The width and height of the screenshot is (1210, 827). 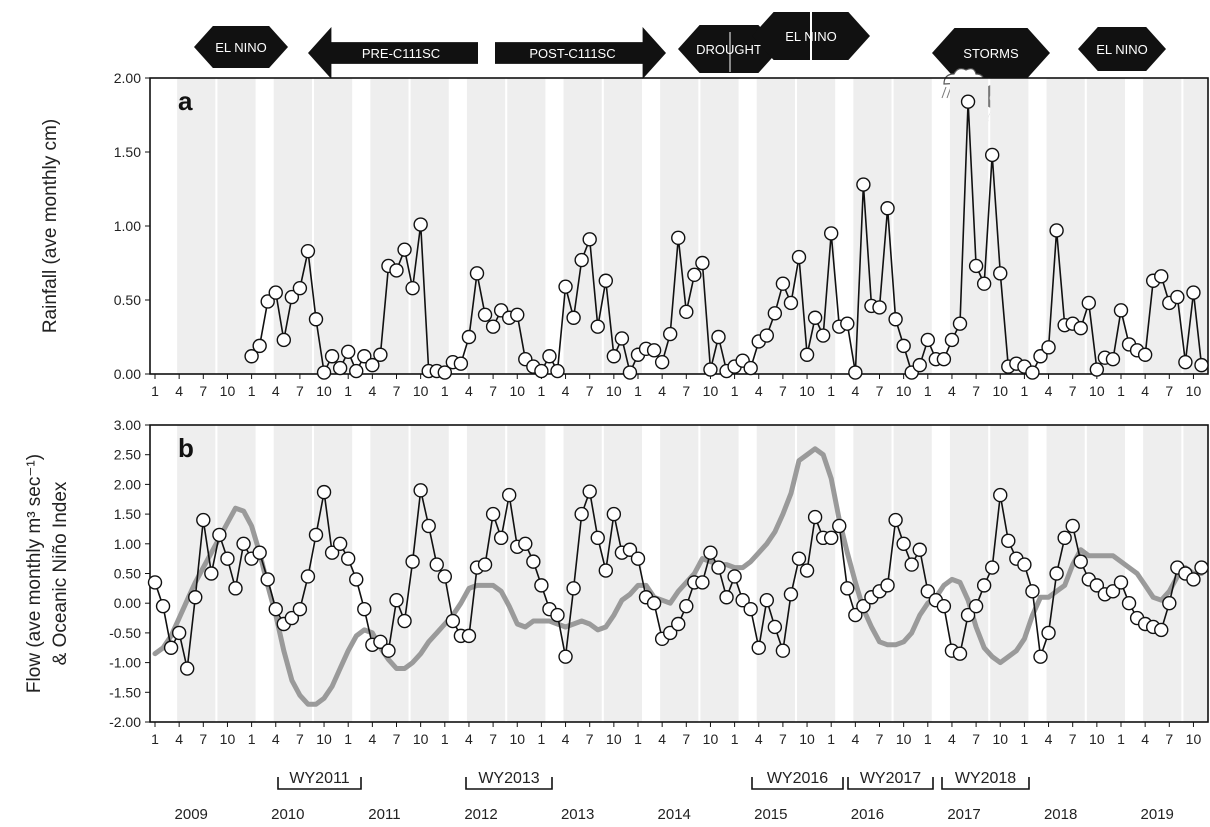 I want to click on event-label: EL NINO, so click(x=1122, y=49).